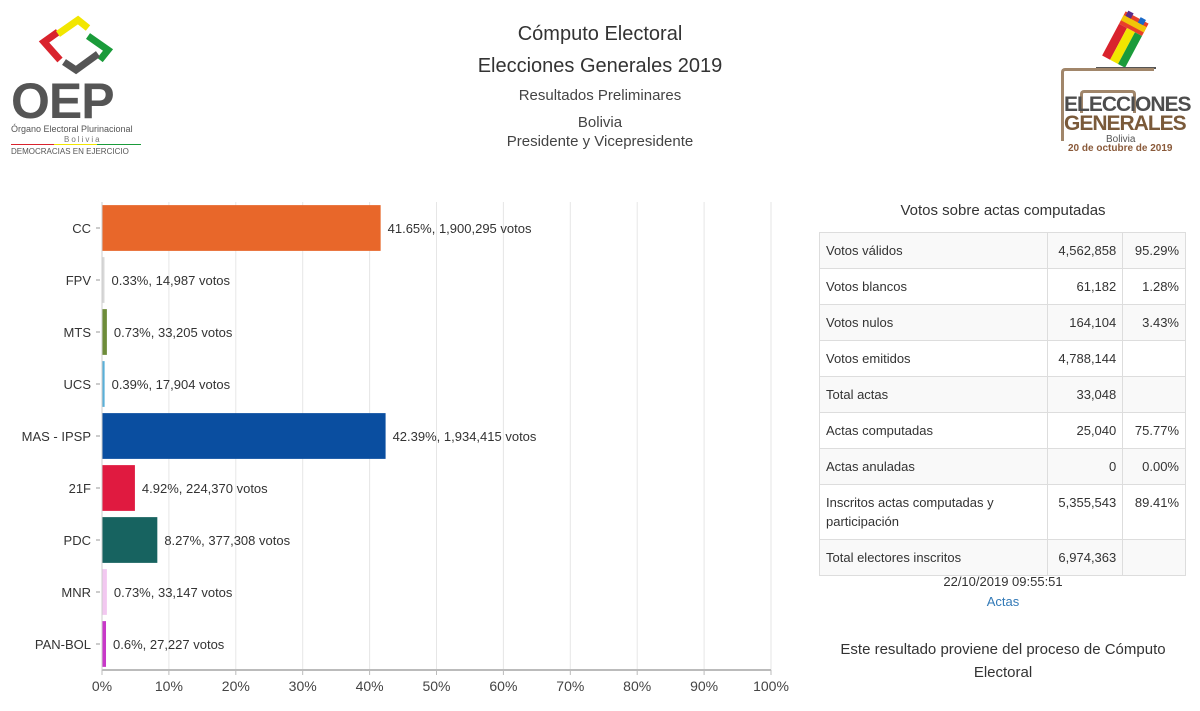 The height and width of the screenshot is (711, 1200). Describe the element at coordinates (80, 488) in the screenshot. I see `category-label: 21F` at that location.